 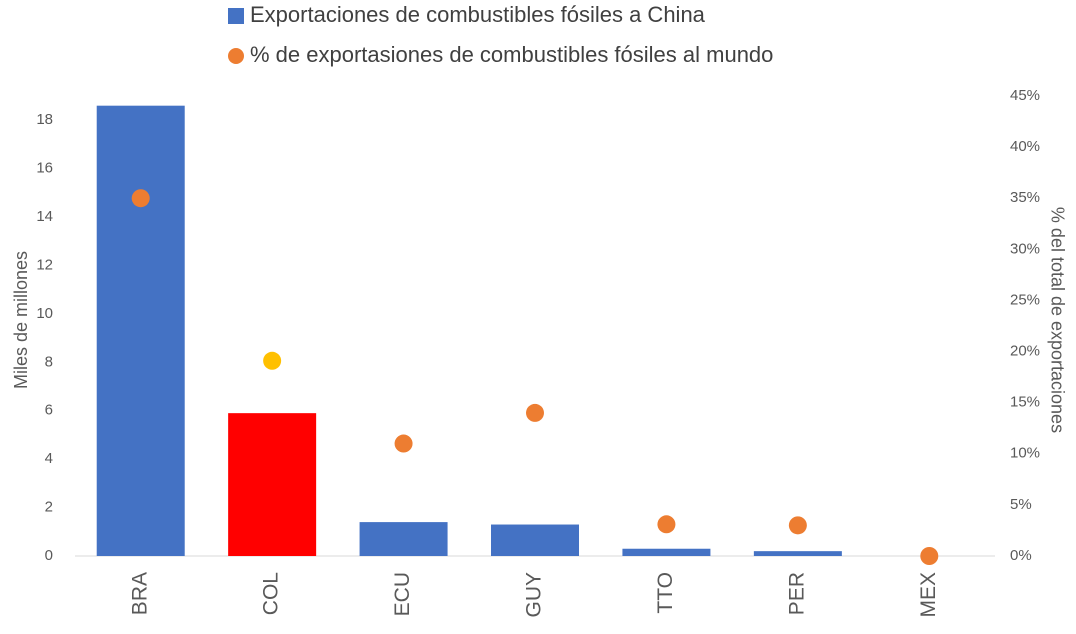 What do you see at coordinates (49, 555) in the screenshot?
I see `y-tick-label: 0` at bounding box center [49, 555].